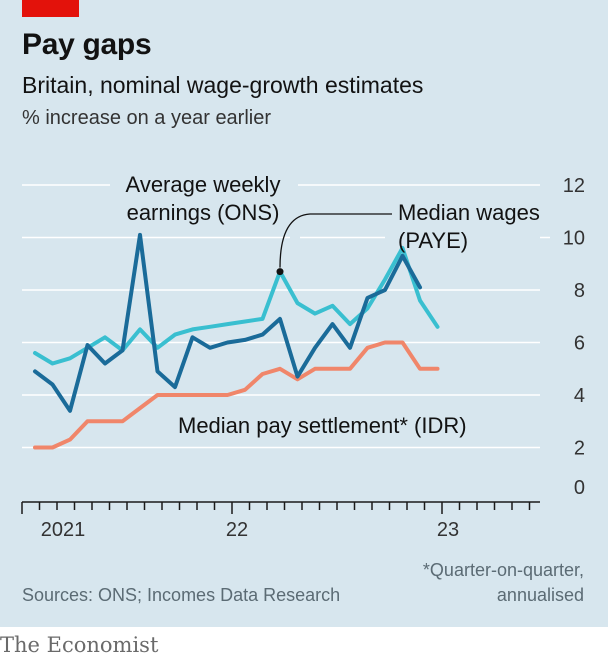 This screenshot has width=608, height=662. What do you see at coordinates (50, 8) in the screenshot?
I see `brand-accent-tab` at bounding box center [50, 8].